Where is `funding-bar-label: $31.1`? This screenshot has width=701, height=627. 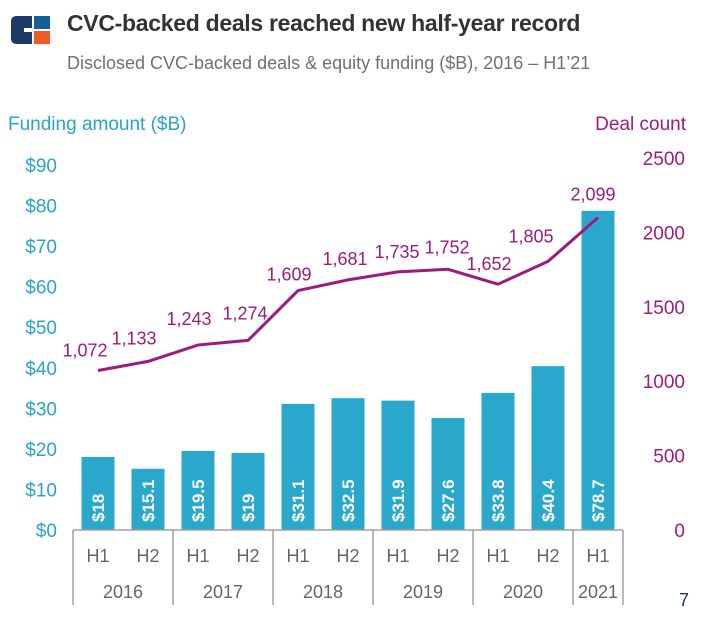 funding-bar-label: $31.1 is located at coordinates (298, 500).